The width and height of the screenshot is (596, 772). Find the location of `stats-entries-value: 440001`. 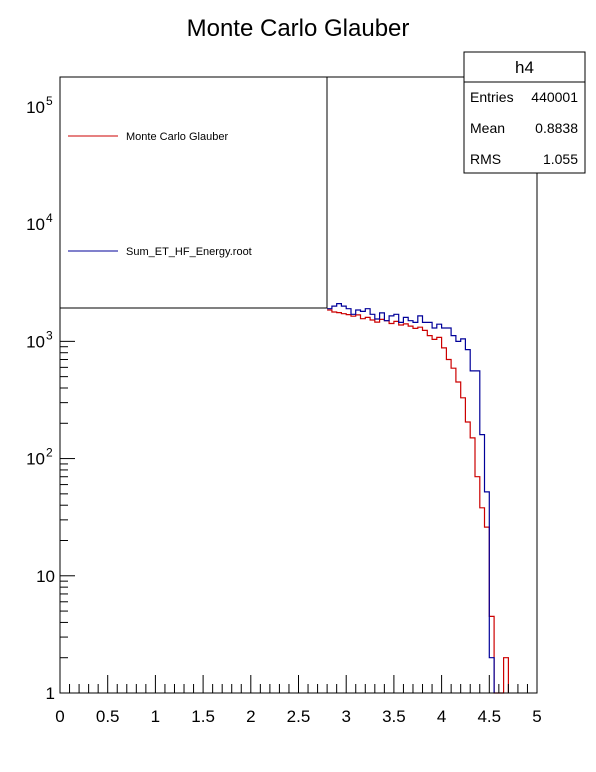

stats-entries-value: 440001 is located at coordinates (554, 97).